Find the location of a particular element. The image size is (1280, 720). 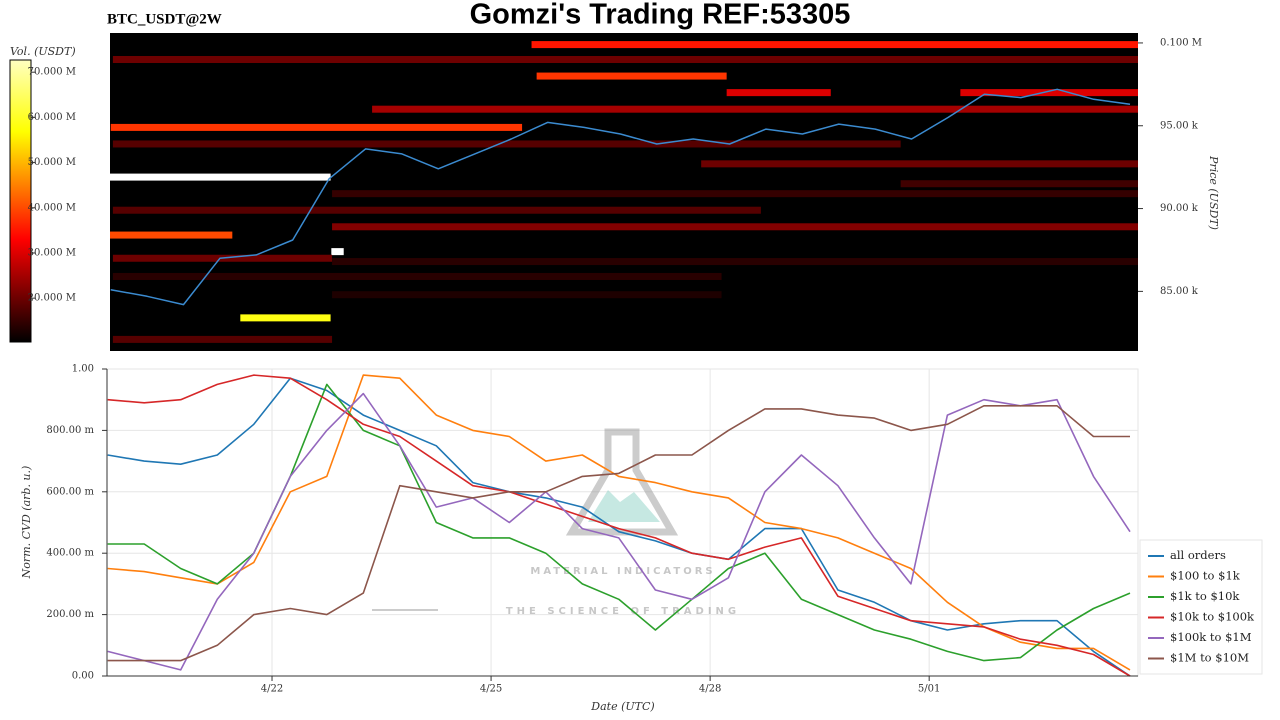

x-tick-label: 4/22 is located at coordinates (272, 689).